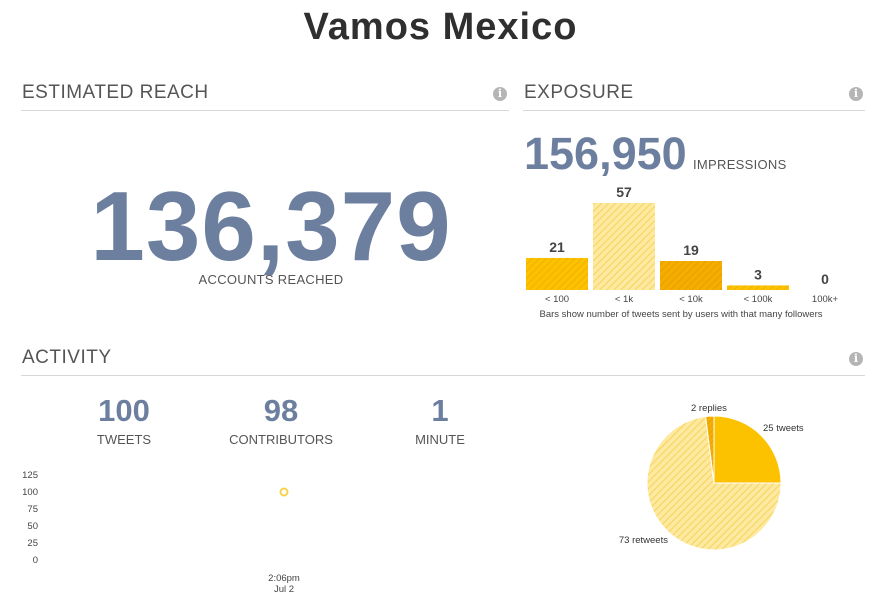 Image resolution: width=881 pixels, height=608 pixels. What do you see at coordinates (694, 93) in the screenshot?
I see `exposure-section-header: EXPOSURE i` at bounding box center [694, 93].